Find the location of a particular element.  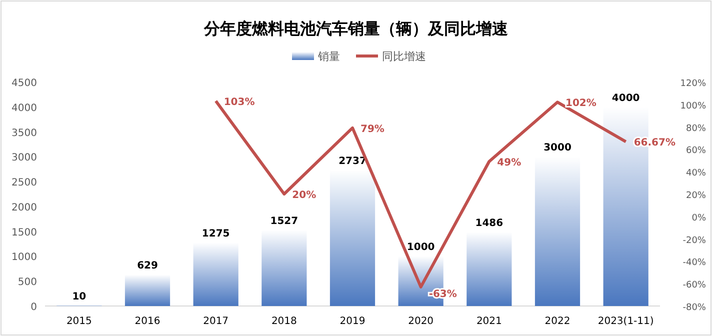

y-tick-label: 1500 is located at coordinates (24, 232).